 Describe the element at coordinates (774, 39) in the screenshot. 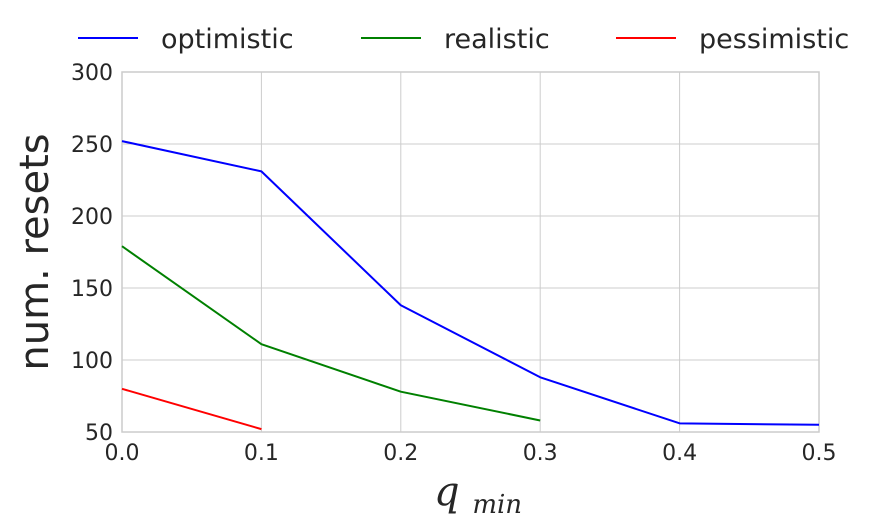

I see `legend-label-pessimistic: pessimistic` at that location.